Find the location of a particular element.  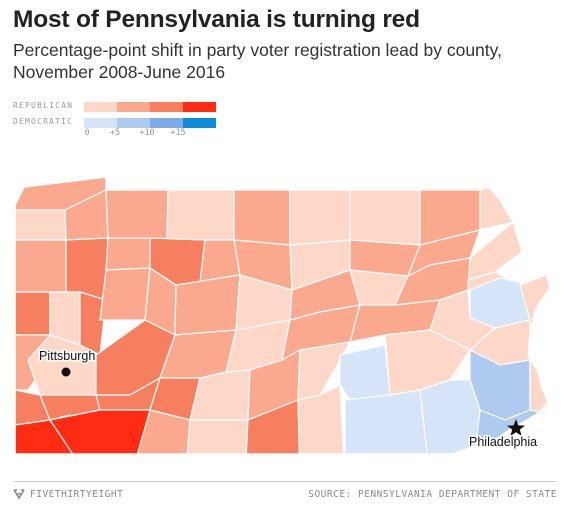

legend-tick: +15 is located at coordinates (178, 133).